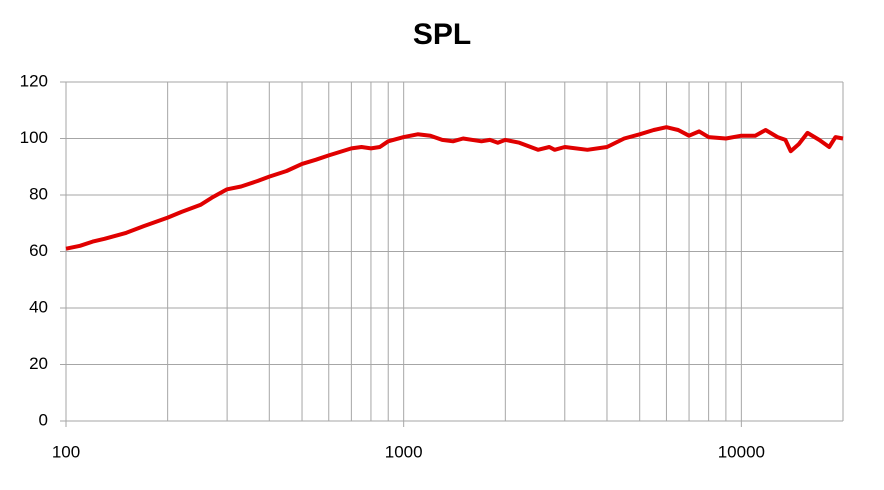  What do you see at coordinates (66, 451) in the screenshot?
I see `x-tick-label: 100` at bounding box center [66, 451].